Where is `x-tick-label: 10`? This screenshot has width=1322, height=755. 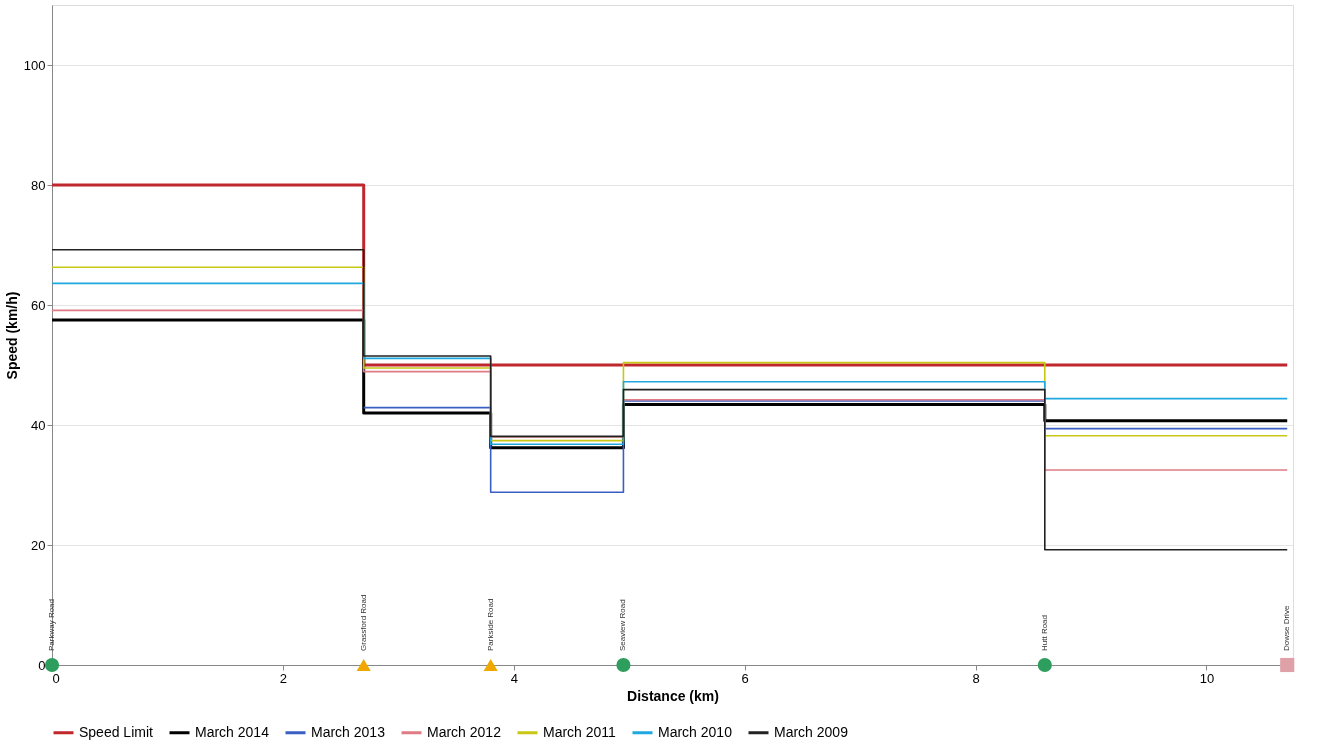
x-tick-label: 10 is located at coordinates (1207, 678).